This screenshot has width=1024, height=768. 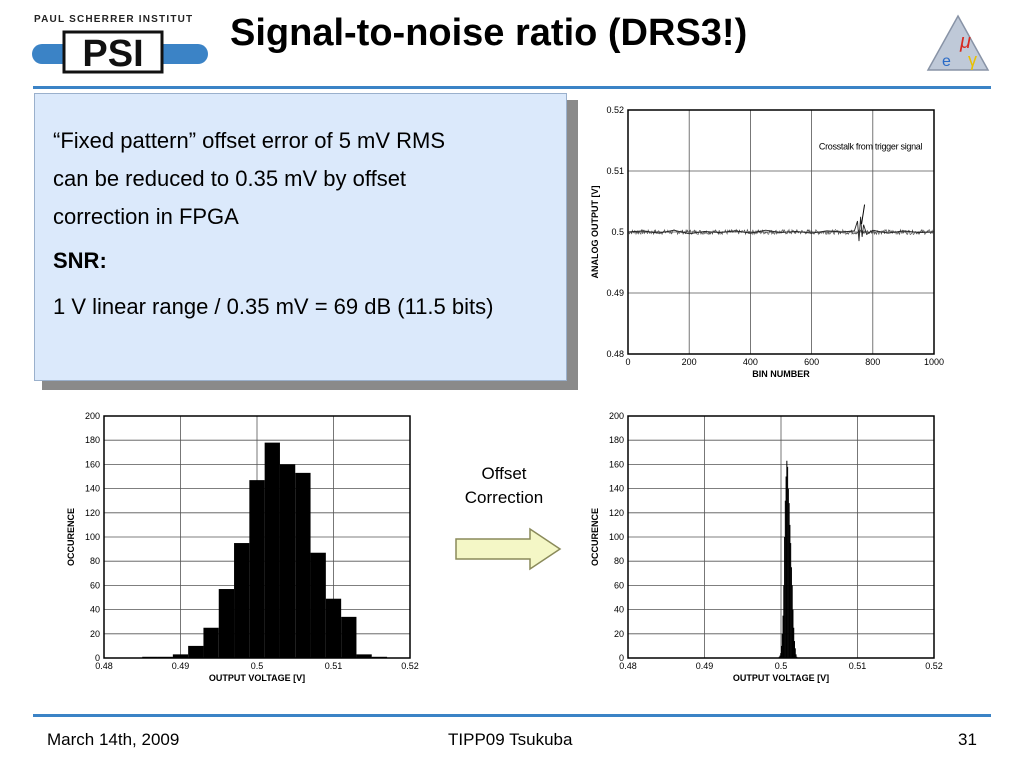 I want to click on textbox-line-2: can be reduced to 0.35 mV by offset, so click(x=230, y=178).